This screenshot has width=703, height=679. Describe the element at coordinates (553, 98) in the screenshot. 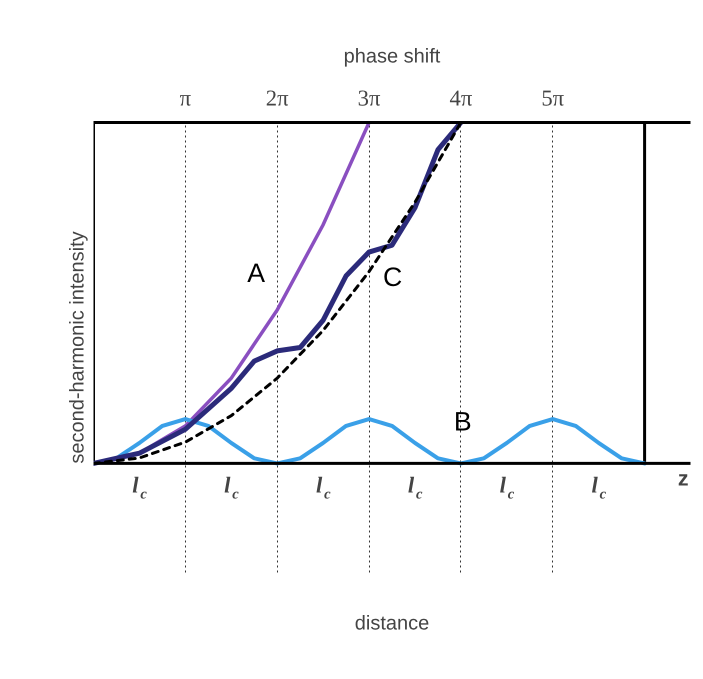

I see `x-tick-label: 5π` at that location.